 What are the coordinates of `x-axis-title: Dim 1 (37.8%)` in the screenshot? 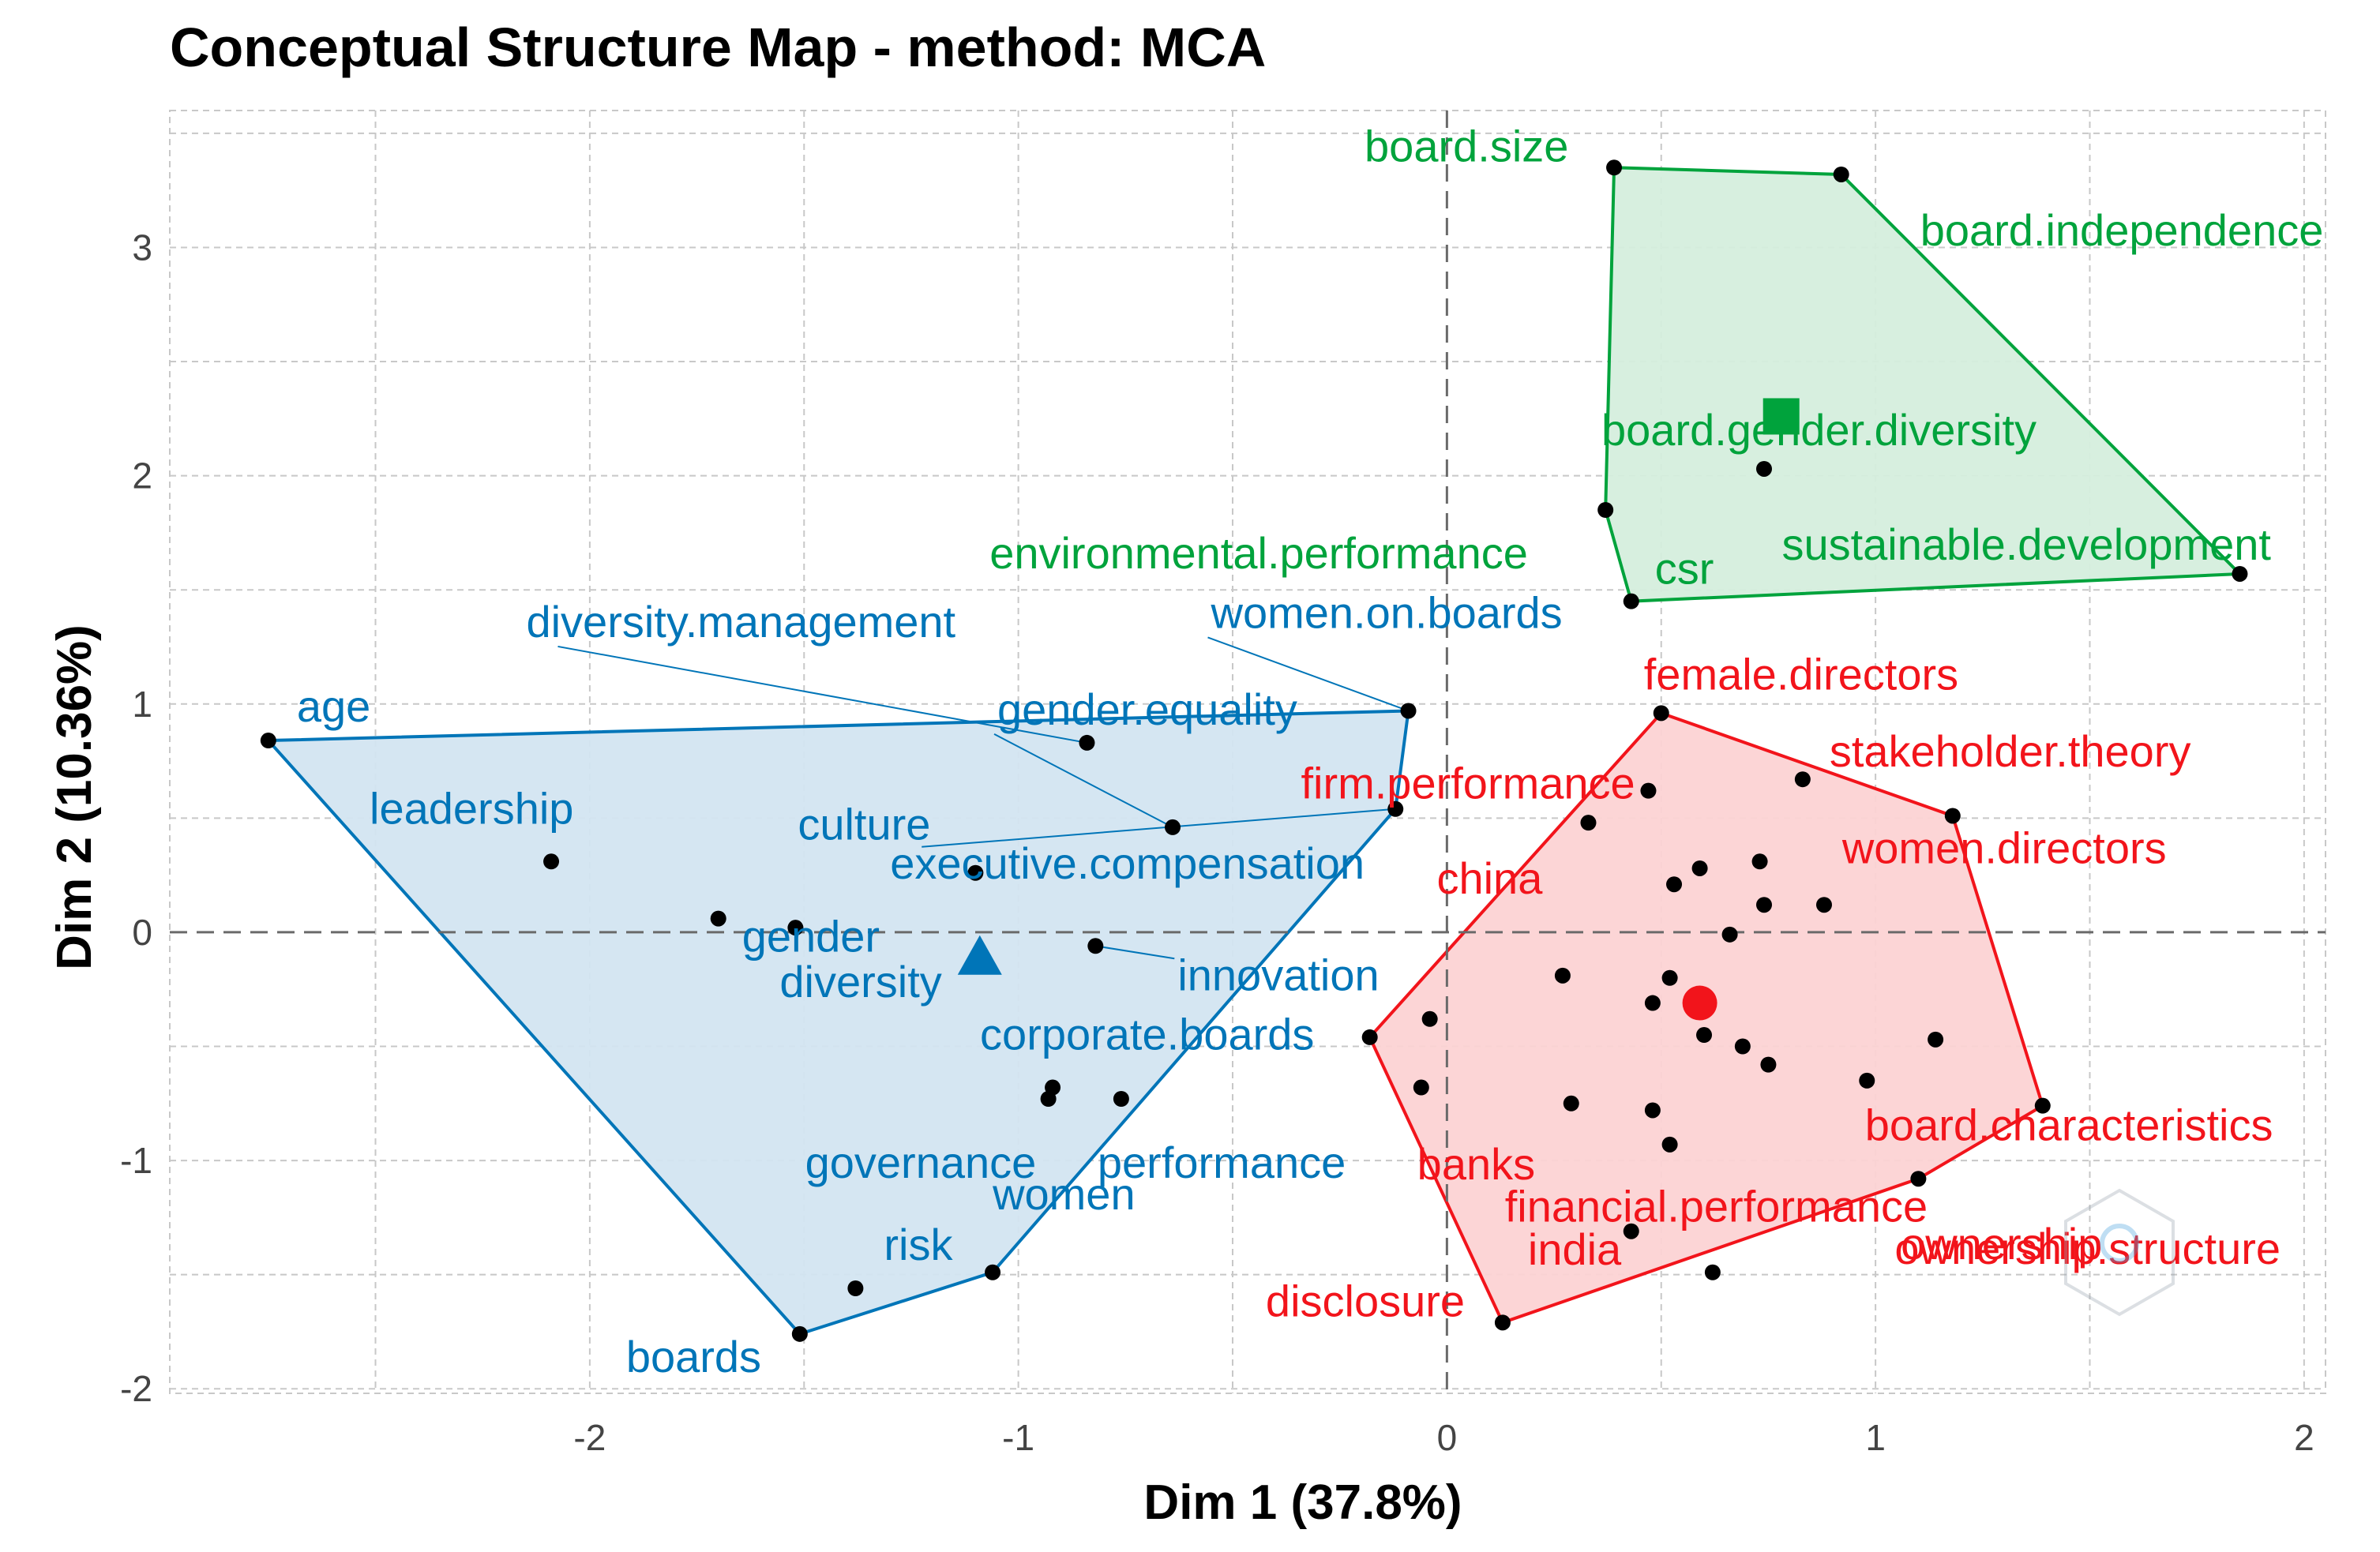 It's located at (1302, 1502).